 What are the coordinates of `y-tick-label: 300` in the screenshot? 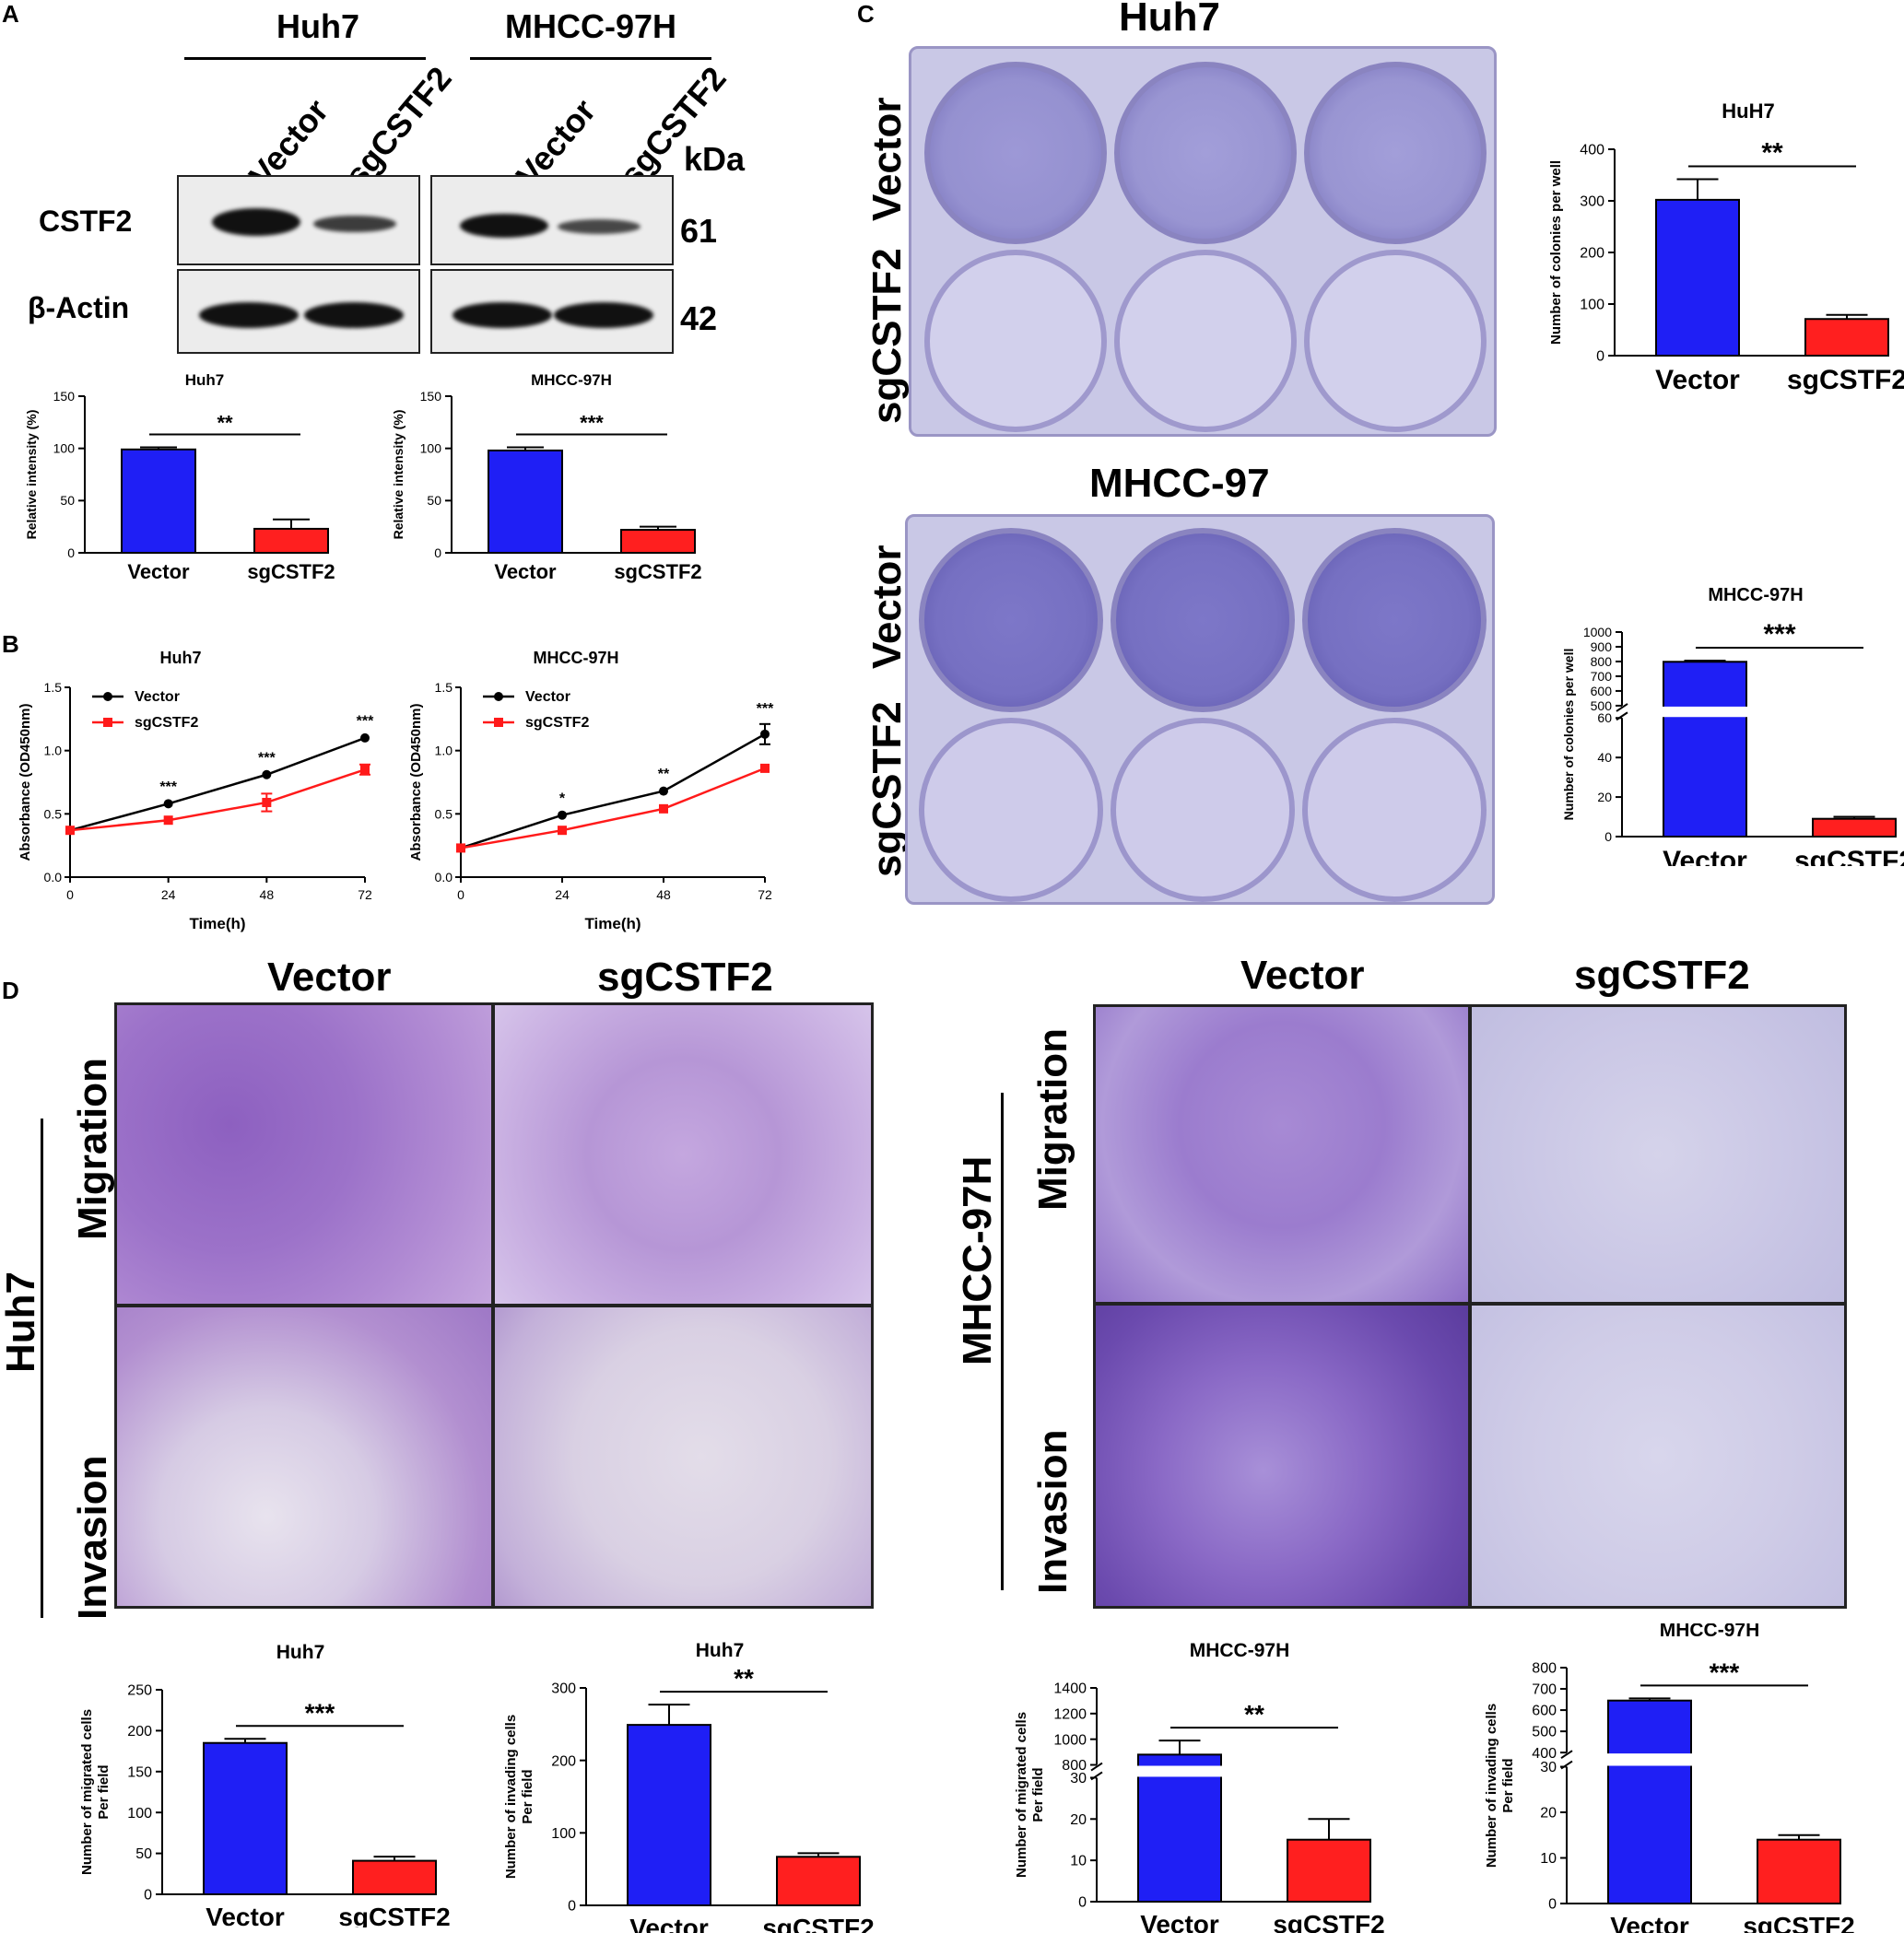 It's located at (1592, 202).